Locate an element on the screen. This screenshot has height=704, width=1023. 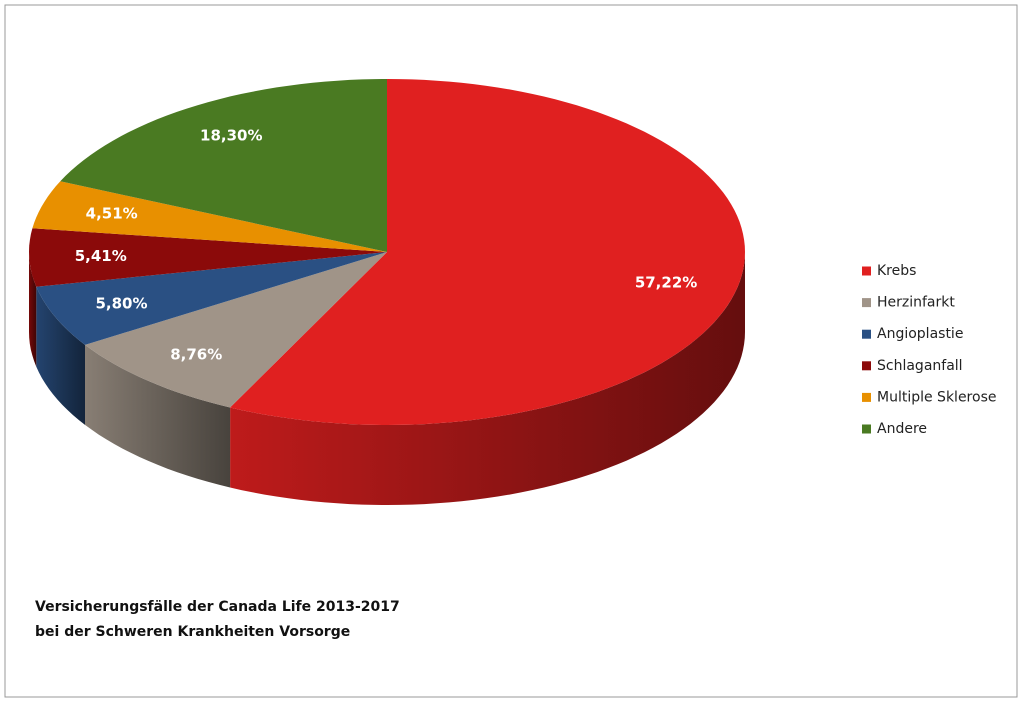
legend-label: Herzinfarkt is located at coordinates (916, 303).